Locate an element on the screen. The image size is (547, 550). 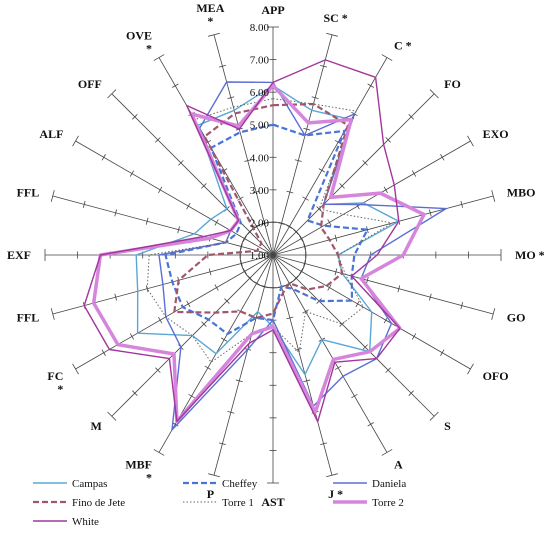
tick-label: 8.00 is located at coordinates (260, 28).